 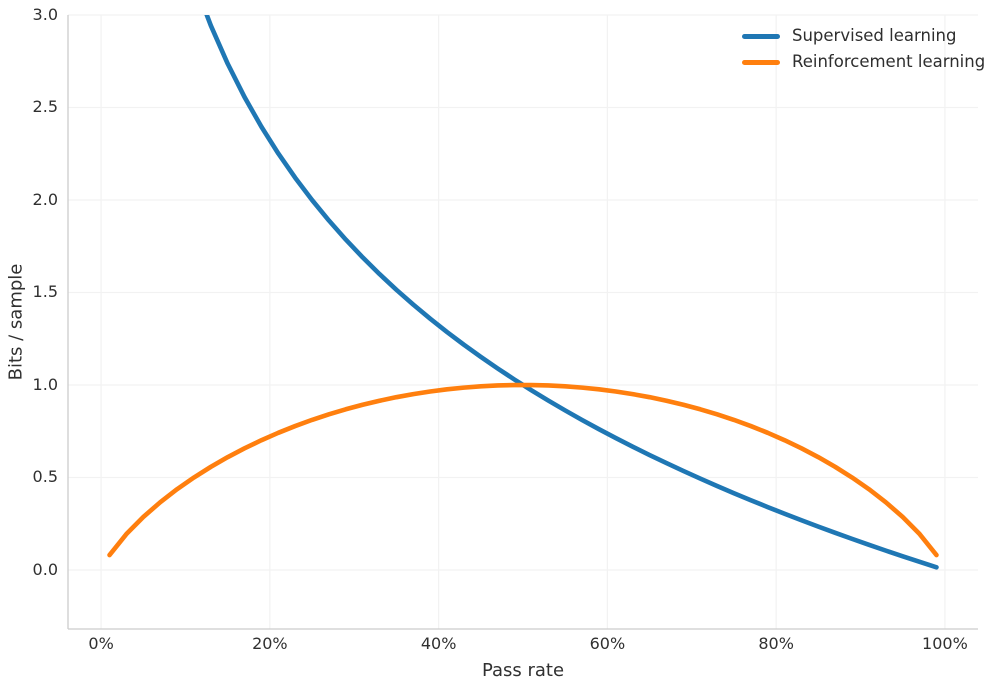 I want to click on reinforcement-line-swatch, so click(x=761, y=62).